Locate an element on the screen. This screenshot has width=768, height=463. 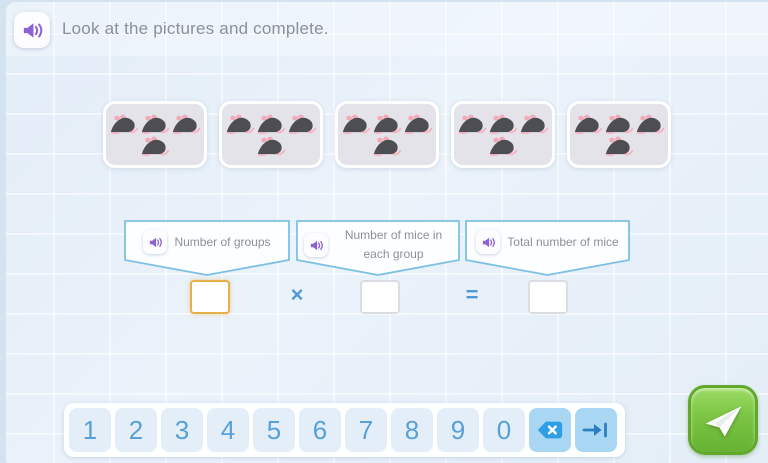
tab-icon is located at coordinates (596, 430).